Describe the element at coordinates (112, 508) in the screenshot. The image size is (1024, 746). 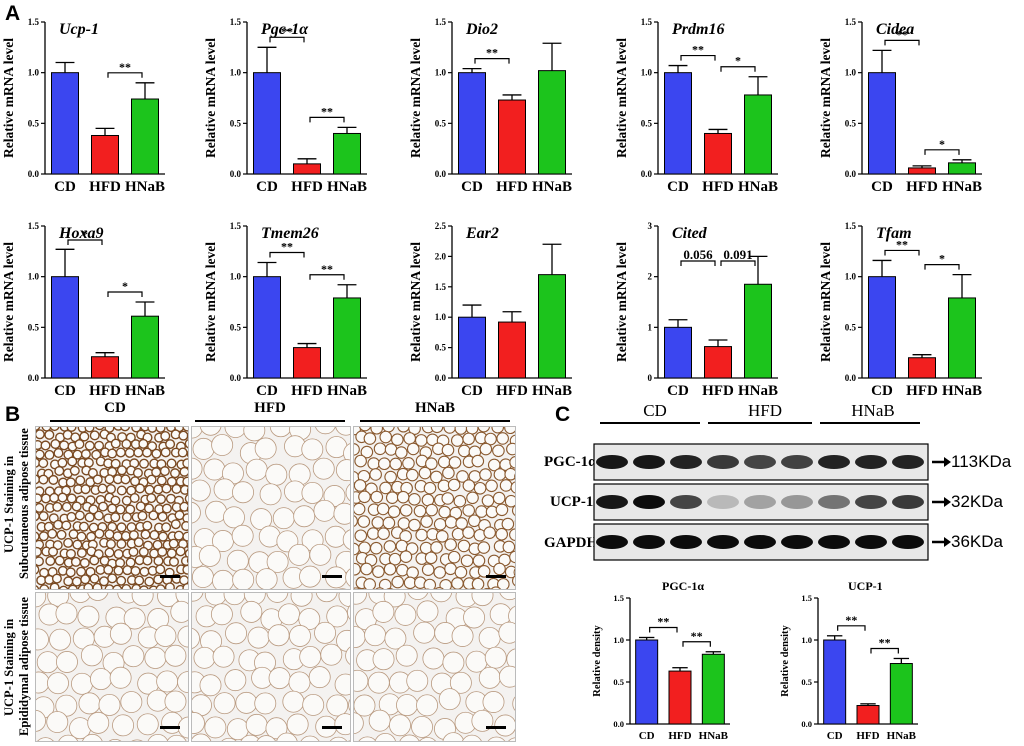
I see `tissue-image-subcutaneous-cd` at that location.